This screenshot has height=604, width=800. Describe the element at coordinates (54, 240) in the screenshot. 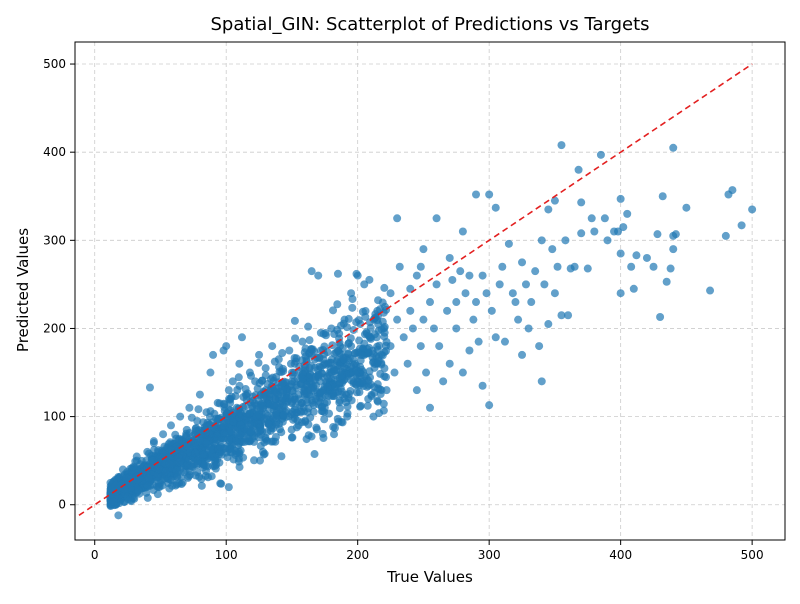

I see `y-tick-label: 300` at that location.